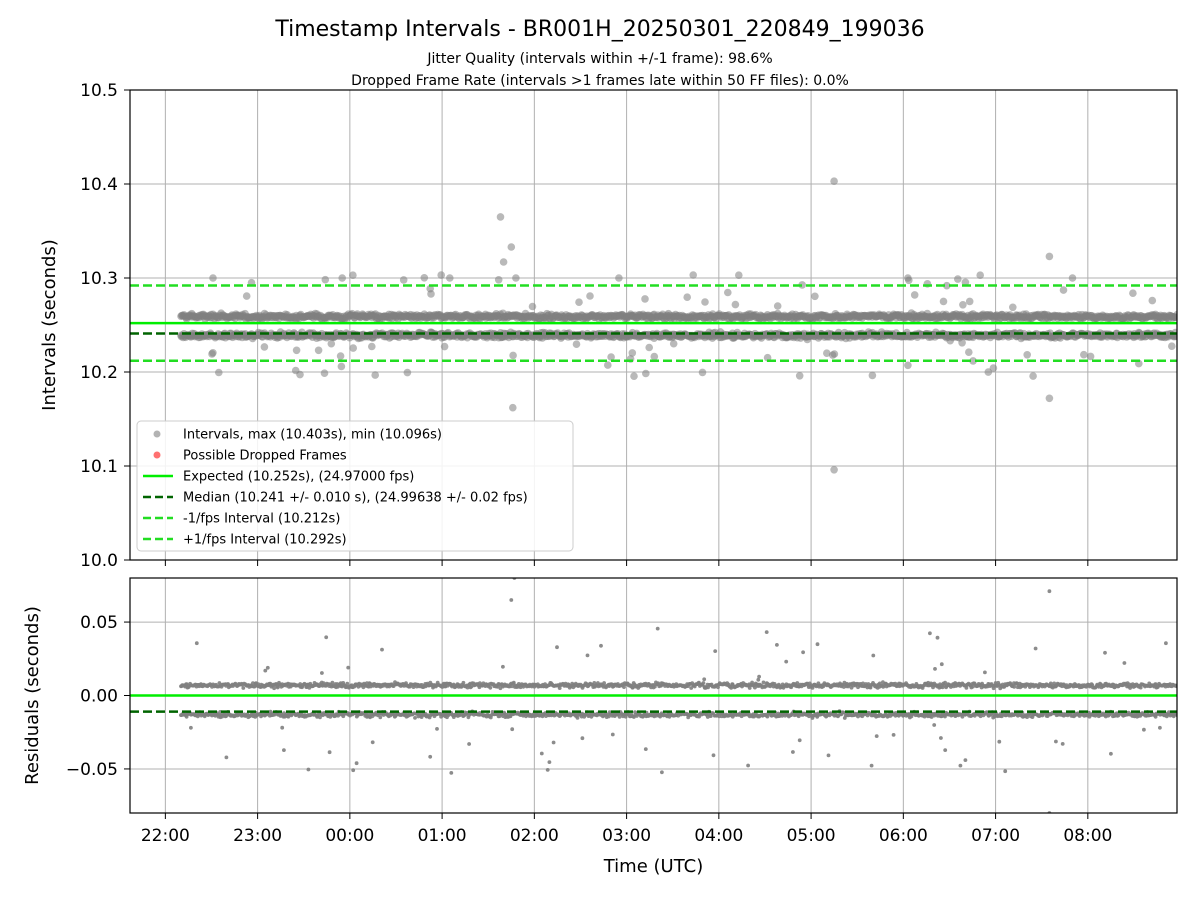 This screenshot has height=900, width=1200. Describe the element at coordinates (99, 91) in the screenshot. I see `y-tick-label: 10.5` at that location.